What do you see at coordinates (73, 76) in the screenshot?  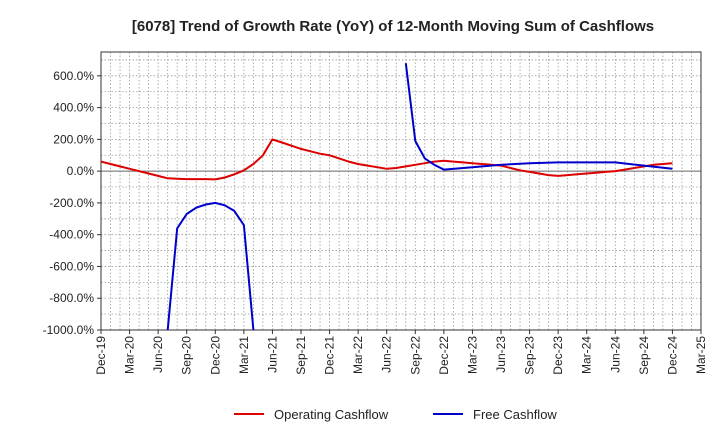 I see `y-tick-label: 600.0%` at bounding box center [73, 76].